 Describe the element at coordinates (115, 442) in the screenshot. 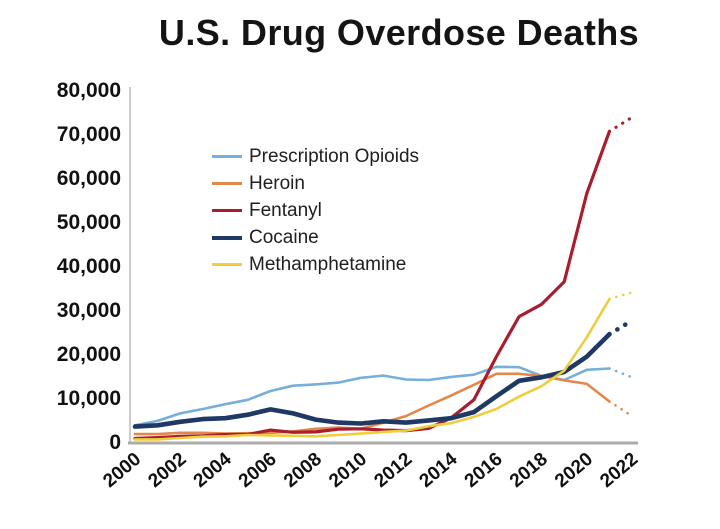

I see `y-axis-label: 0` at that location.